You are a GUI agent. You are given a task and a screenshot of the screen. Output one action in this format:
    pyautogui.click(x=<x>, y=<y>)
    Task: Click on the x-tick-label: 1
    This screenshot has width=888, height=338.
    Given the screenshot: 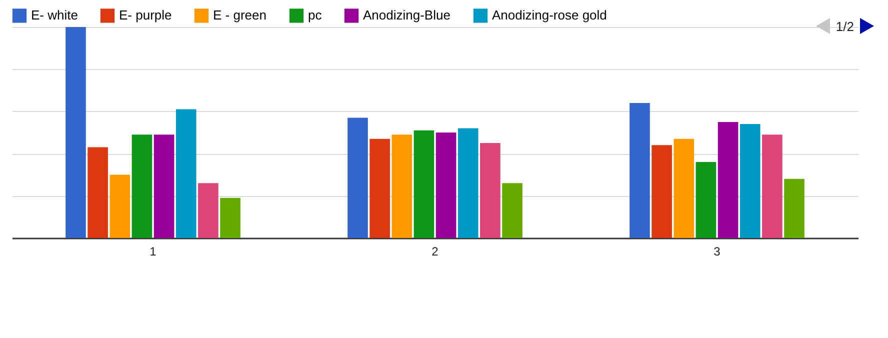 What is the action you would take?
    pyautogui.click(x=153, y=251)
    